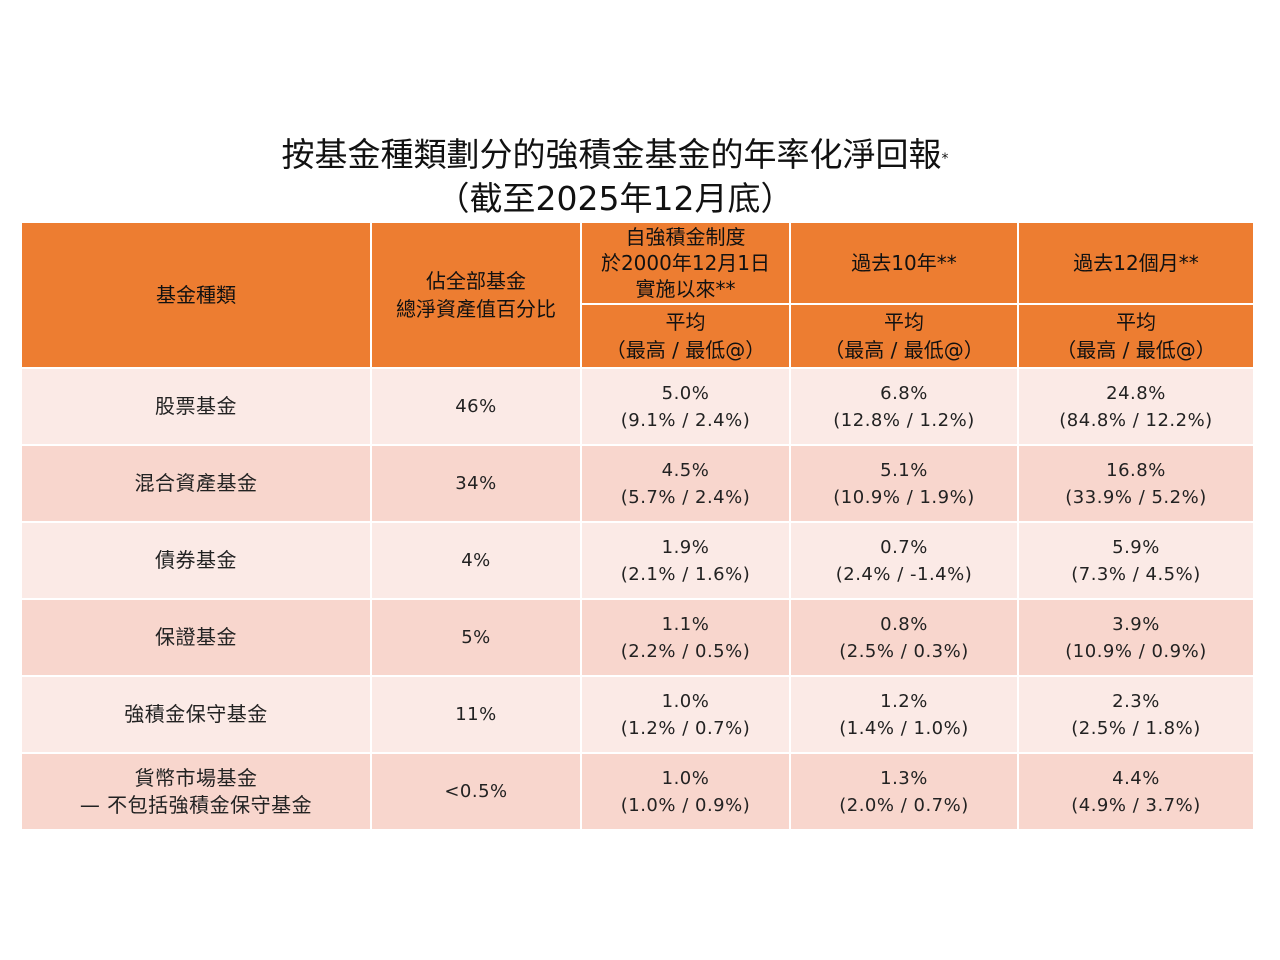 This screenshot has width=1280, height=960. Describe the element at coordinates (1136, 560) in the screenshot. I see `return-cell: 5.9% (7.3% / 4.5%)` at that location.